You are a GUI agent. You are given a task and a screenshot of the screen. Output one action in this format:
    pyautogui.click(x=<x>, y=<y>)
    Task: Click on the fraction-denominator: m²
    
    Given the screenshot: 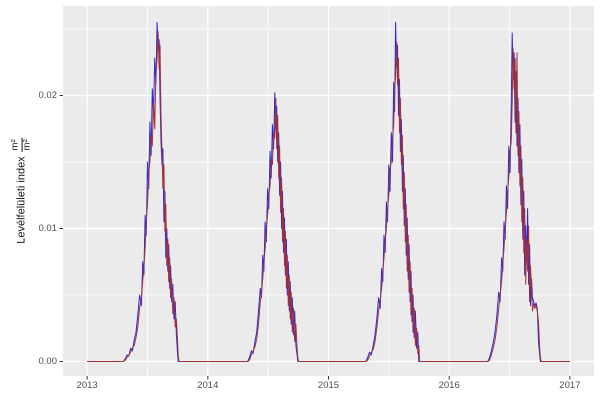 What is the action you would take?
    pyautogui.click(x=27, y=145)
    